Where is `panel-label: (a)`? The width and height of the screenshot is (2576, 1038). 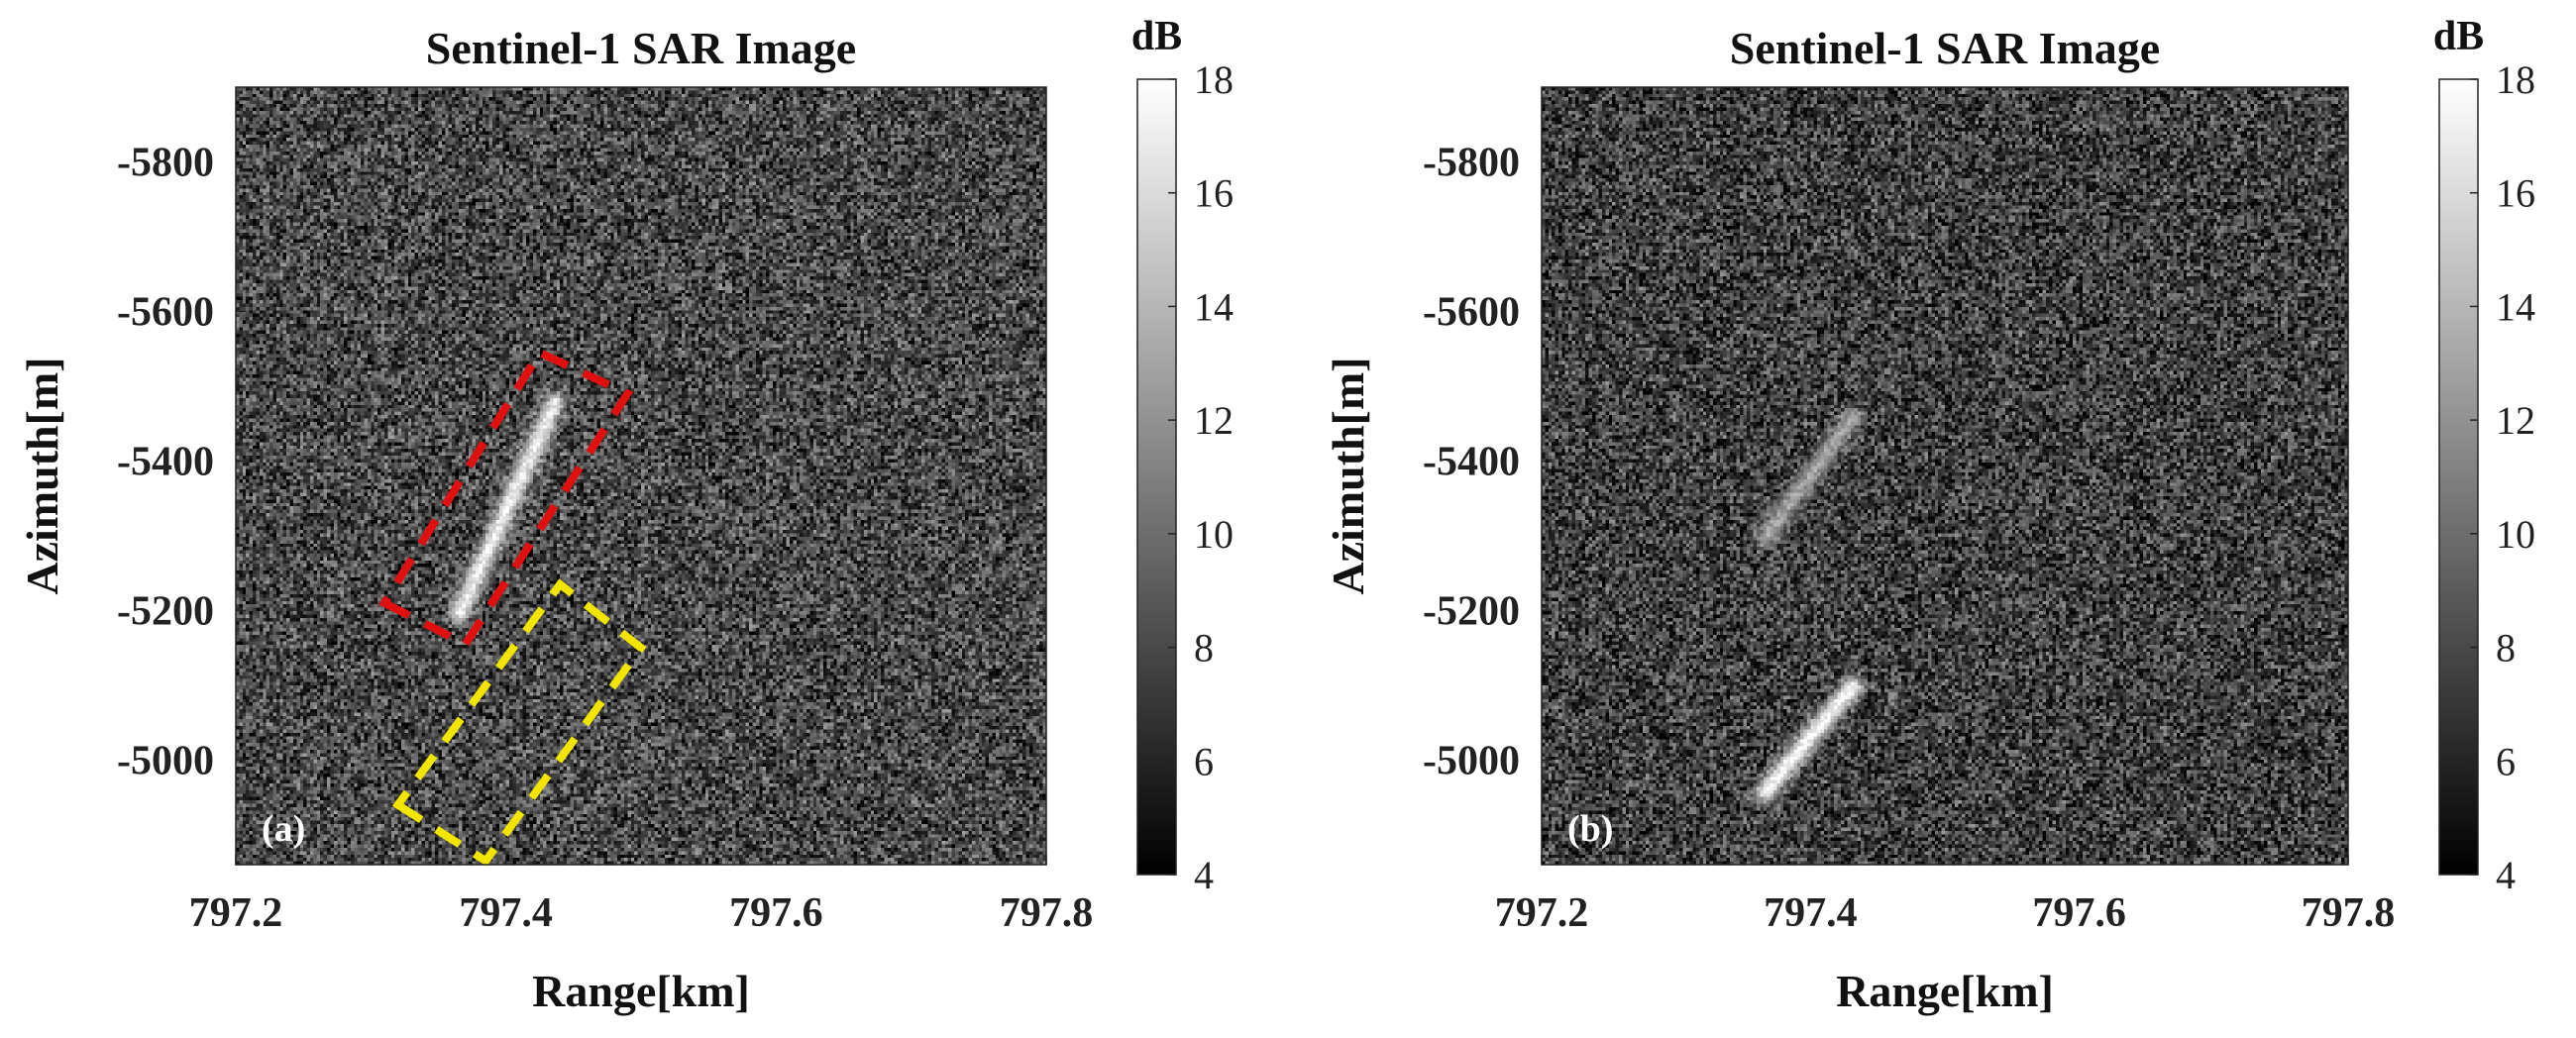 panel-label: (a) is located at coordinates (283, 829).